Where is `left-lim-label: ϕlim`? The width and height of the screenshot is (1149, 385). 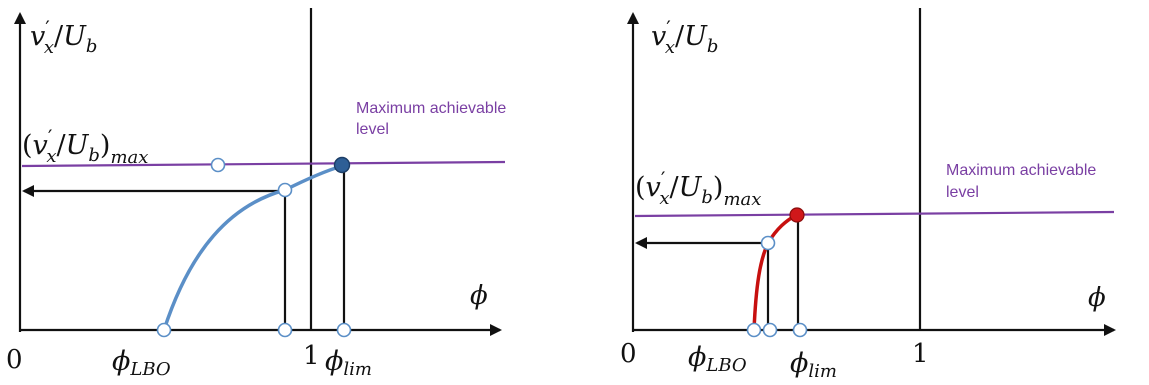 left-lim-label: ϕlim is located at coordinates (348, 363).